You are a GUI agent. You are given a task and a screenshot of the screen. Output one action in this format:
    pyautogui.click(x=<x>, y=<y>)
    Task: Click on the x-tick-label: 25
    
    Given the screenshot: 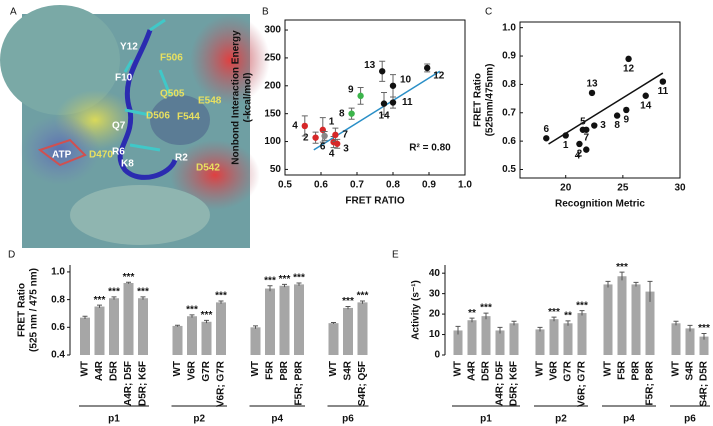 What is the action you would take?
    pyautogui.click(x=623, y=188)
    